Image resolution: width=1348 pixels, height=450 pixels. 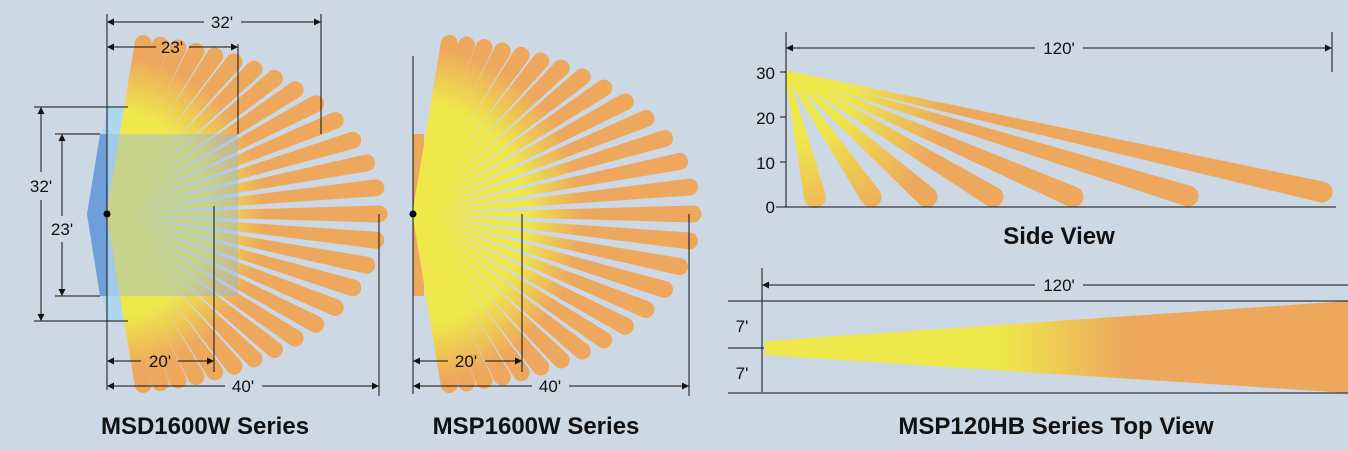 What do you see at coordinates (1059, 236) in the screenshot?
I see `hb-side-view-caption: Side View` at bounding box center [1059, 236].